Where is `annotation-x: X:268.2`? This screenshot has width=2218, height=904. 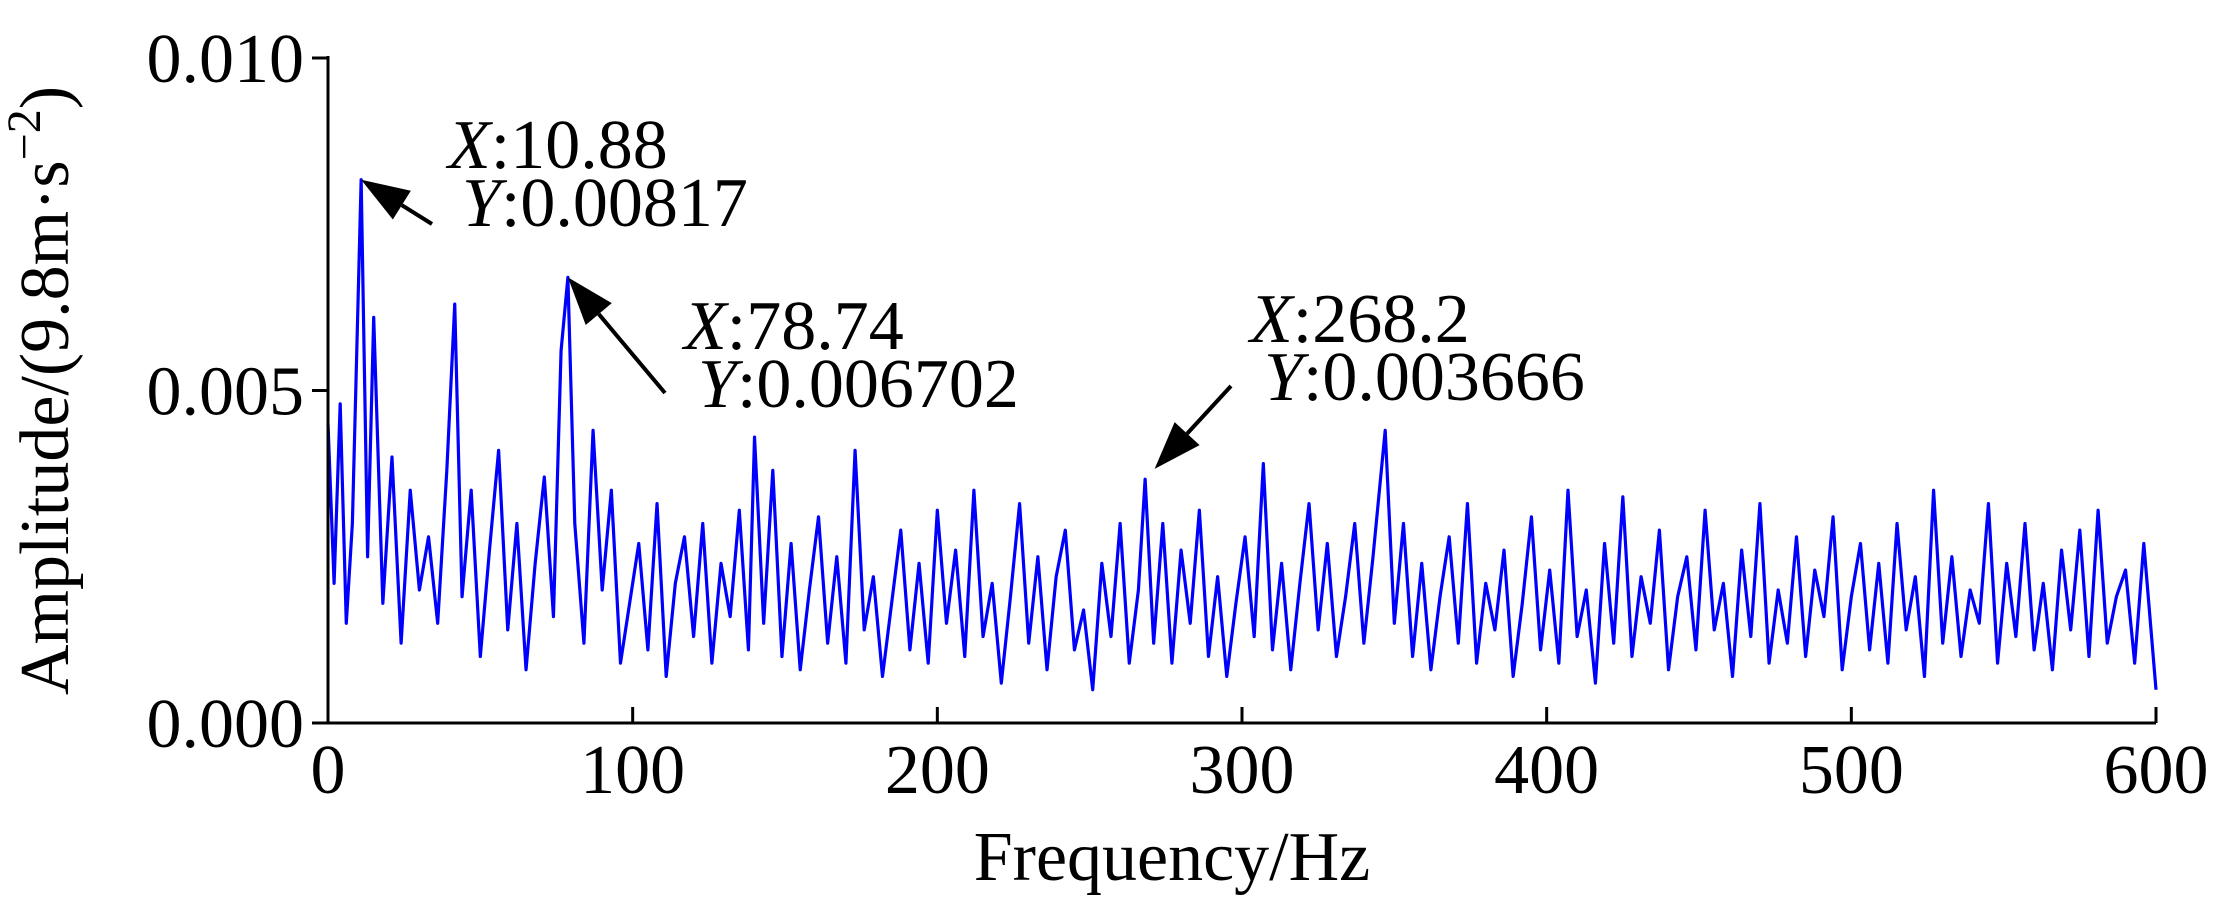
annotation-x: X:268.2 is located at coordinates (1358, 319).